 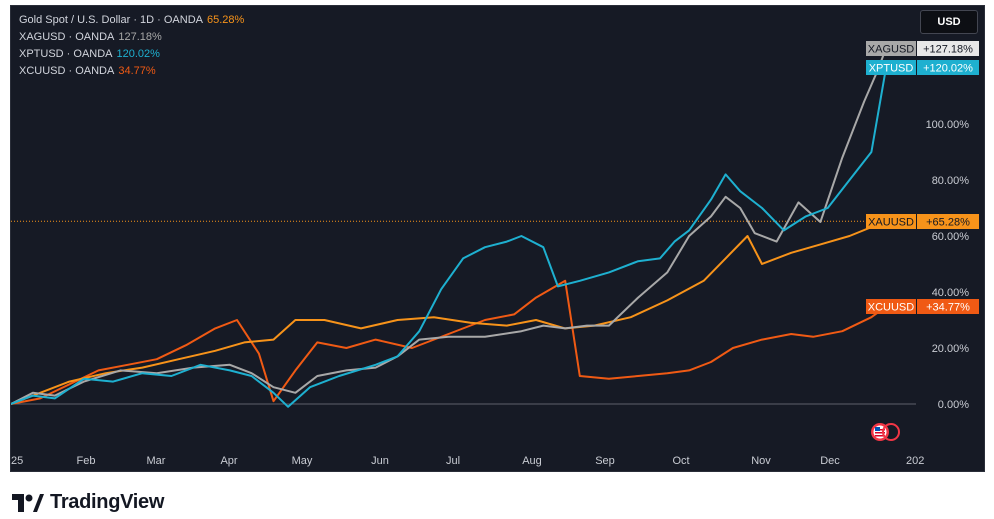 I want to click on price-badge-xagusd: XAGUSD +127.18%, so click(x=922, y=48).